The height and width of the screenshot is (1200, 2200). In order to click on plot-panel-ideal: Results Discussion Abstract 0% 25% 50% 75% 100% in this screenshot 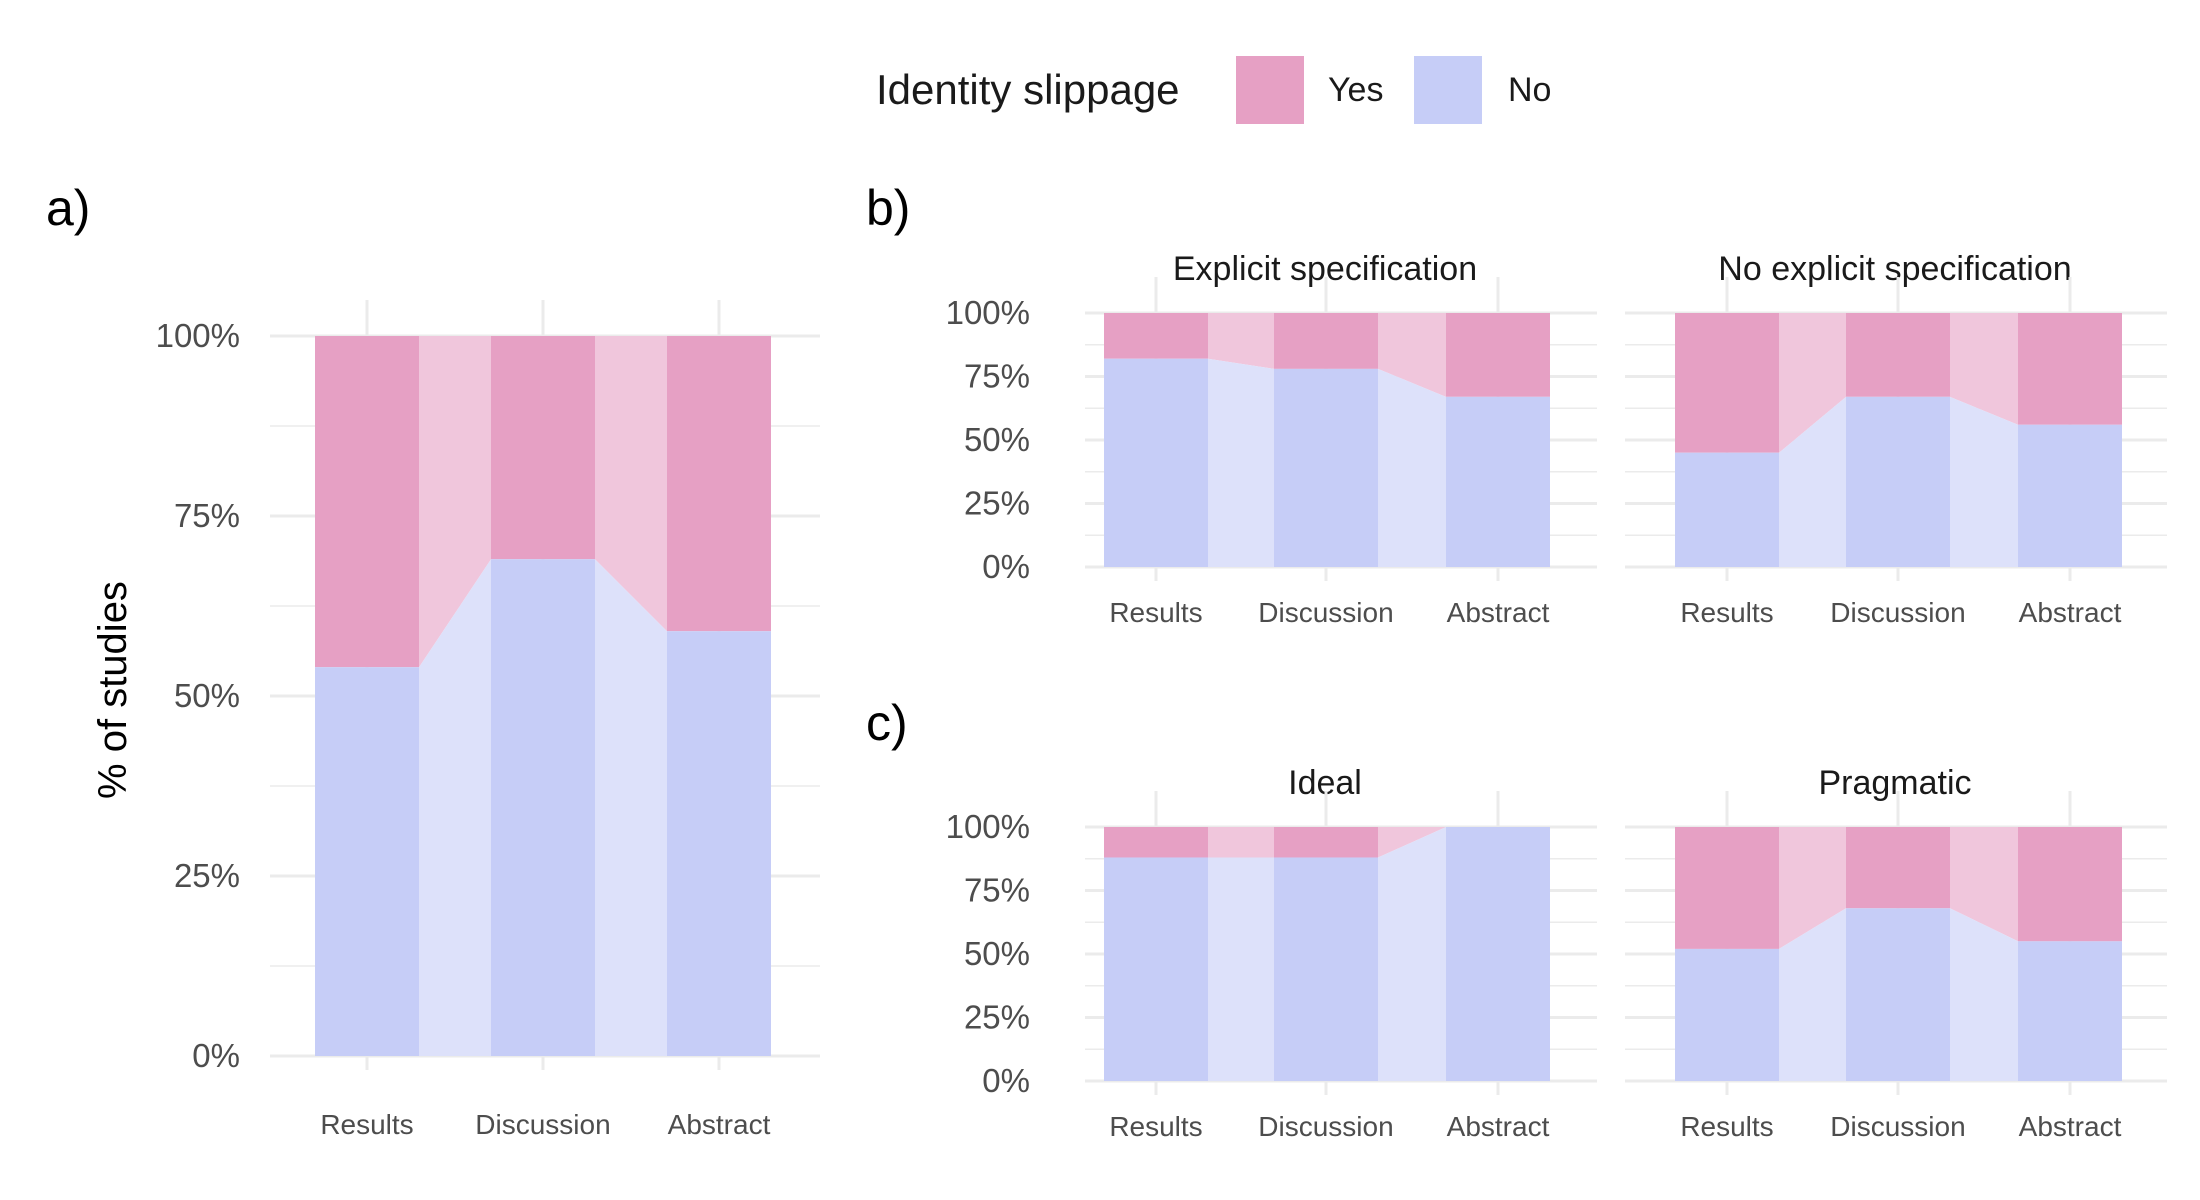, I will do `click(1271, 966)`.